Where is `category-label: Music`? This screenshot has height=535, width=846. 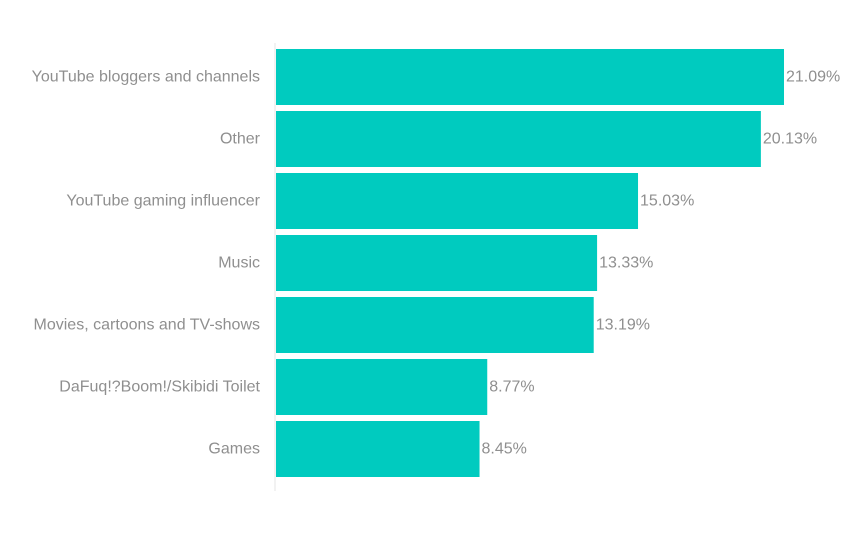
category-label: Music is located at coordinates (239, 263).